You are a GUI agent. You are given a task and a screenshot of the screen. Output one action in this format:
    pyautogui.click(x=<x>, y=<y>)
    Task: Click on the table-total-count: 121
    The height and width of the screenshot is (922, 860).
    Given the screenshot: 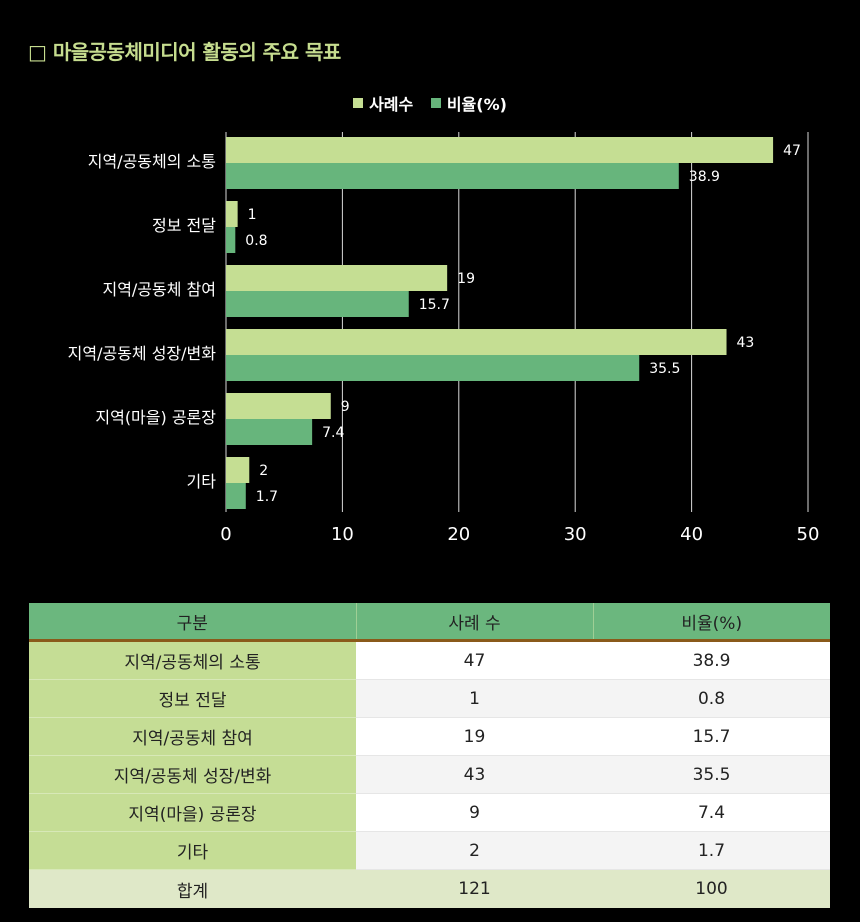 What is the action you would take?
    pyautogui.click(x=474, y=888)
    